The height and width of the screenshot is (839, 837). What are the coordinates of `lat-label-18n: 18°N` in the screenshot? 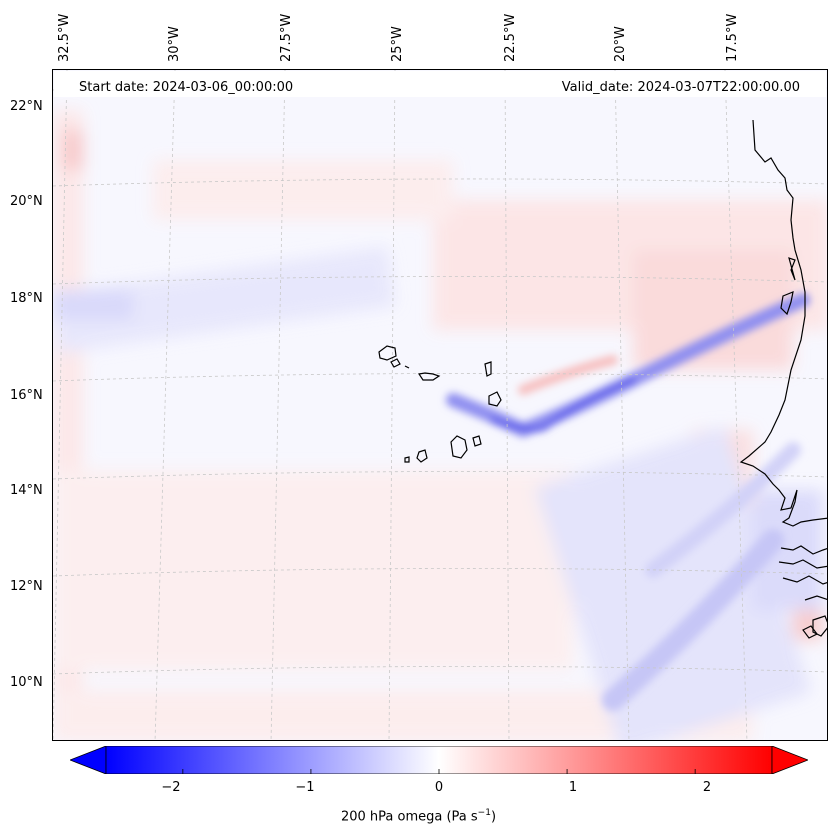 It's located at (26, 298).